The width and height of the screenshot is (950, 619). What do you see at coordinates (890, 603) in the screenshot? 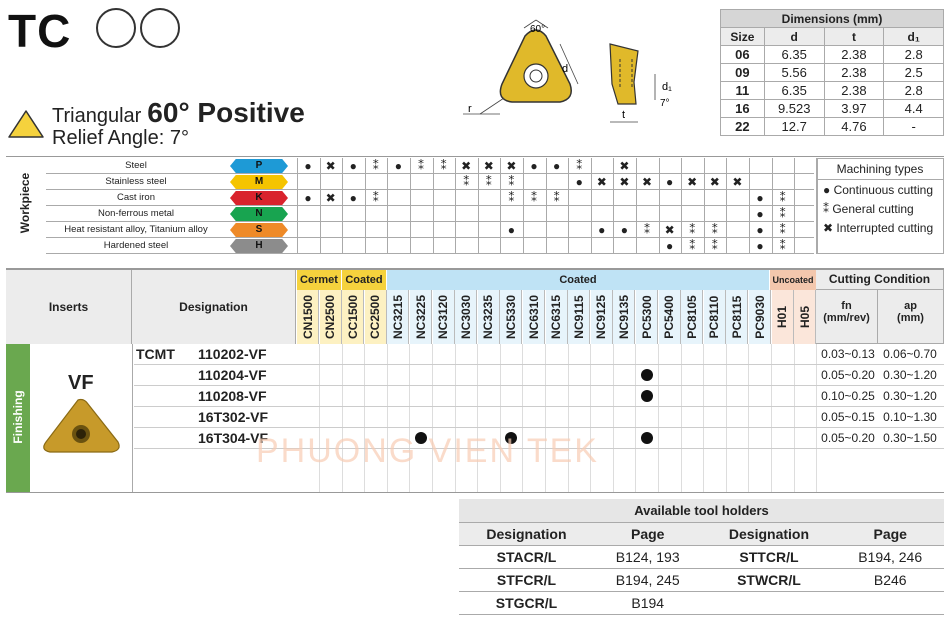
I see `holder-page` at bounding box center [890, 603].